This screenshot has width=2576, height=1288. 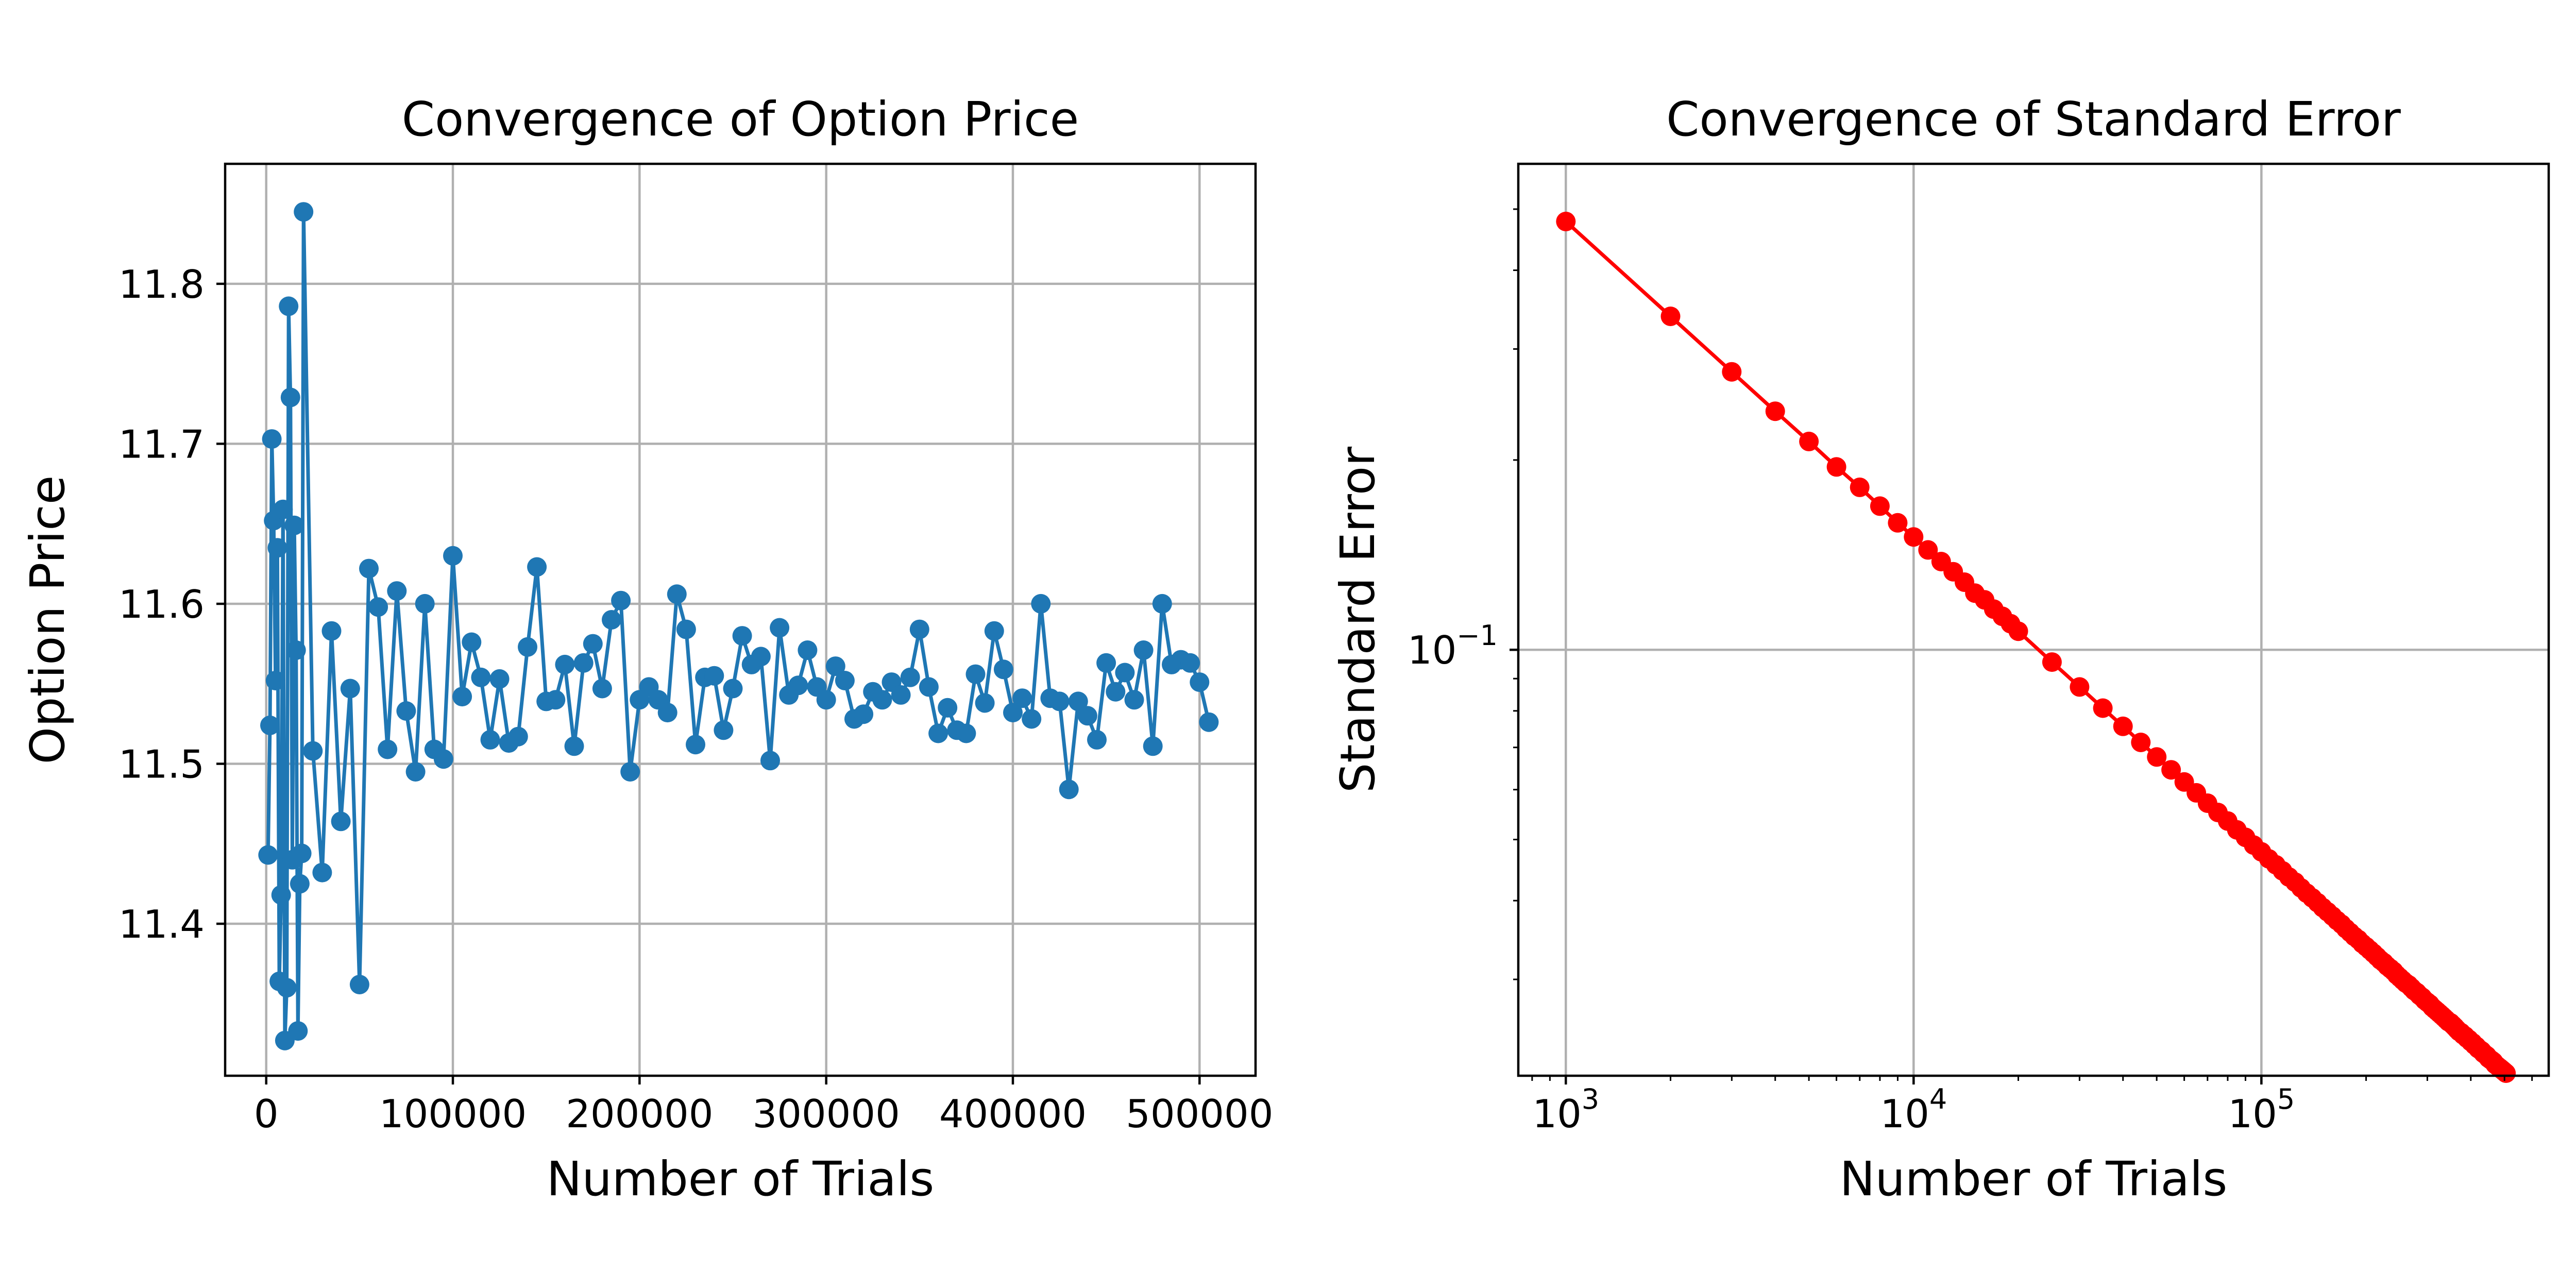 I want to click on x-tick-label: 10⁴, so click(x=1913, y=1110).